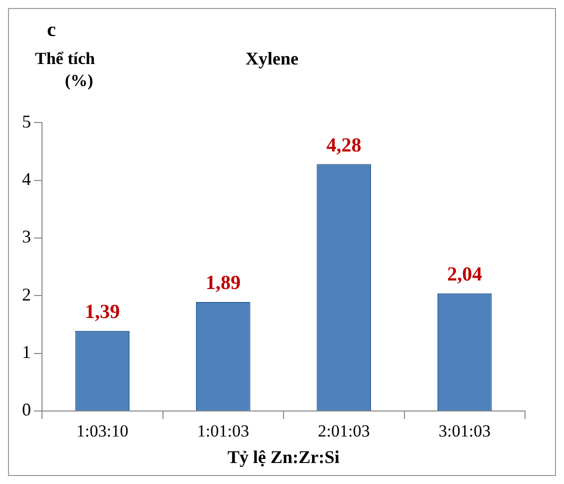  Describe the element at coordinates (464, 275) in the screenshot. I see `data-label: 2,04` at that location.